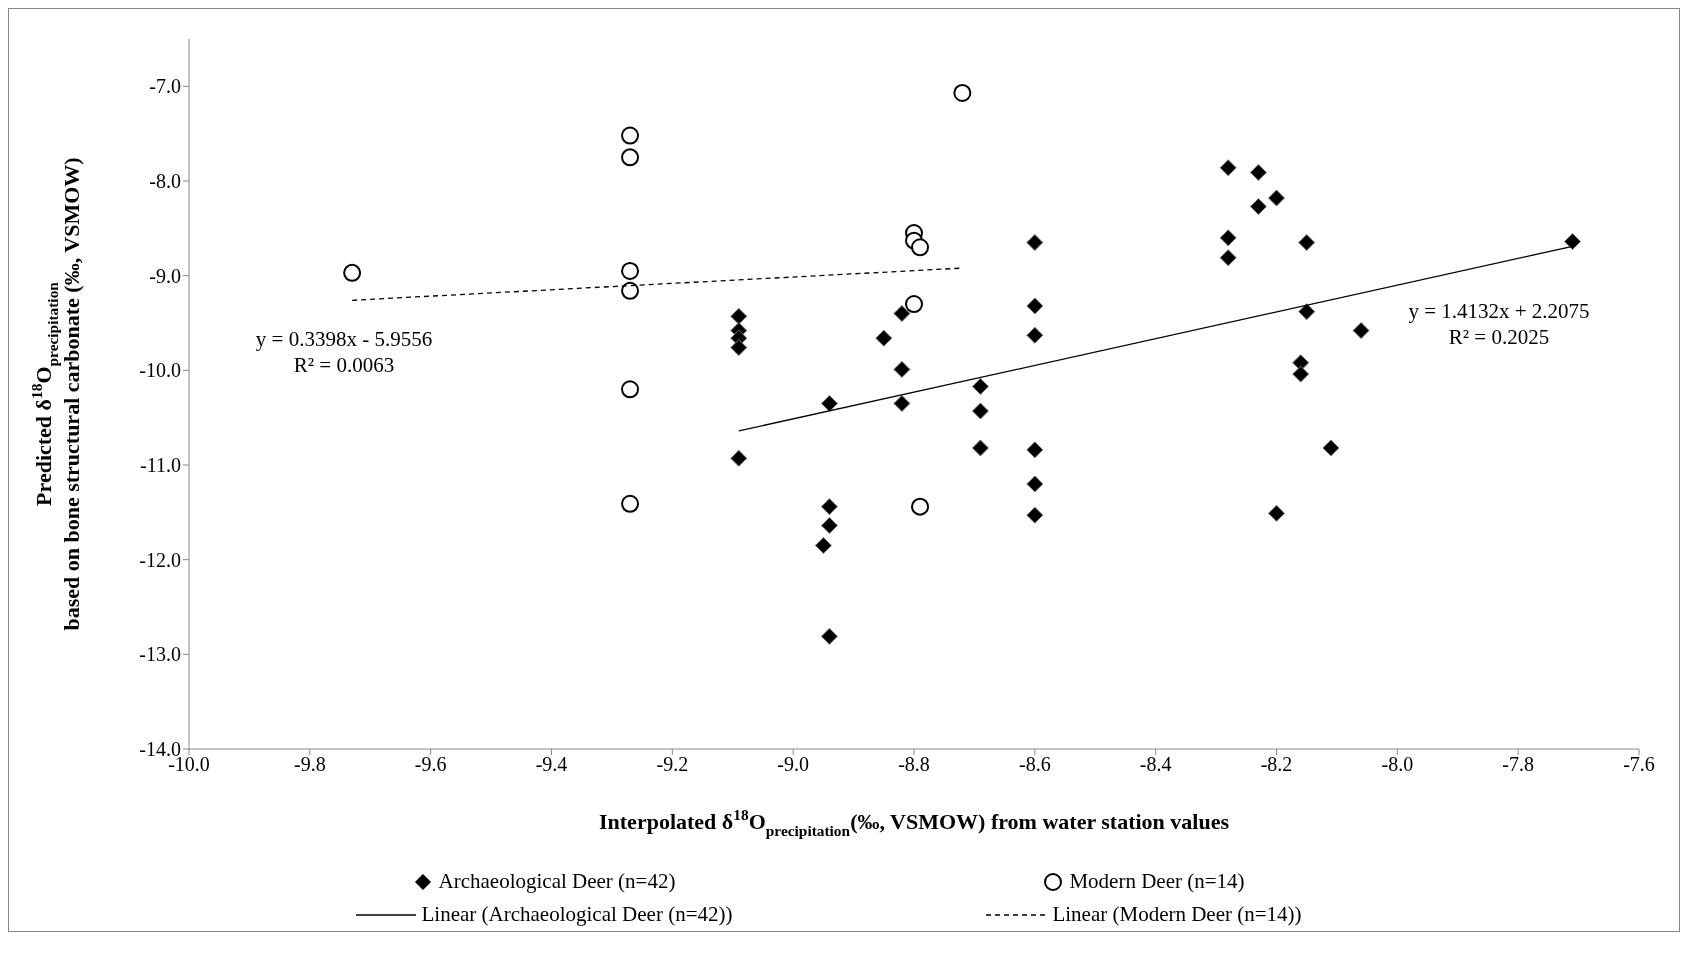  What do you see at coordinates (1177, 914) in the screenshot?
I see `legend-label: Linear (Modern Deer (n=14))` at bounding box center [1177, 914].